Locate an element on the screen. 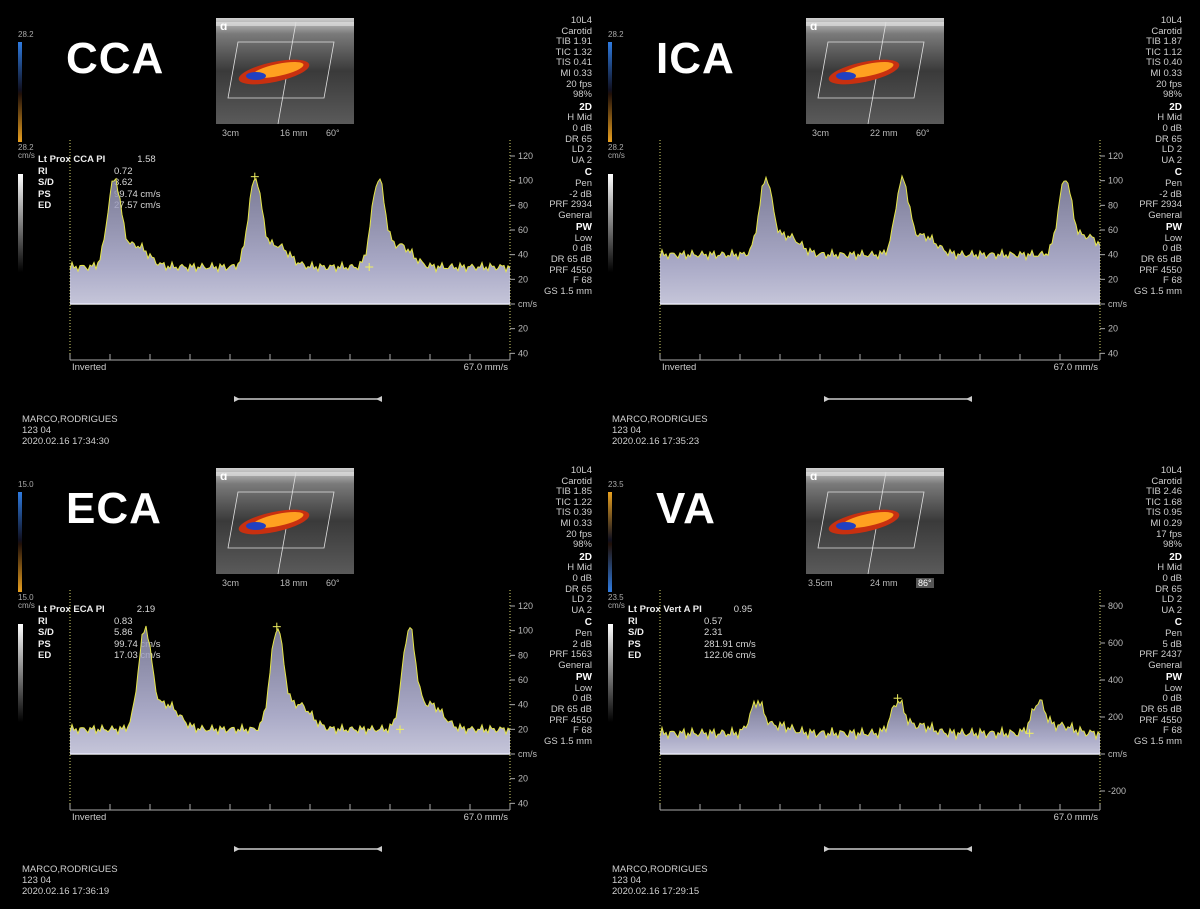 Image resolution: width=1200 pixels, height=909 pixels. scale-tick-label: 20 is located at coordinates (523, 279).